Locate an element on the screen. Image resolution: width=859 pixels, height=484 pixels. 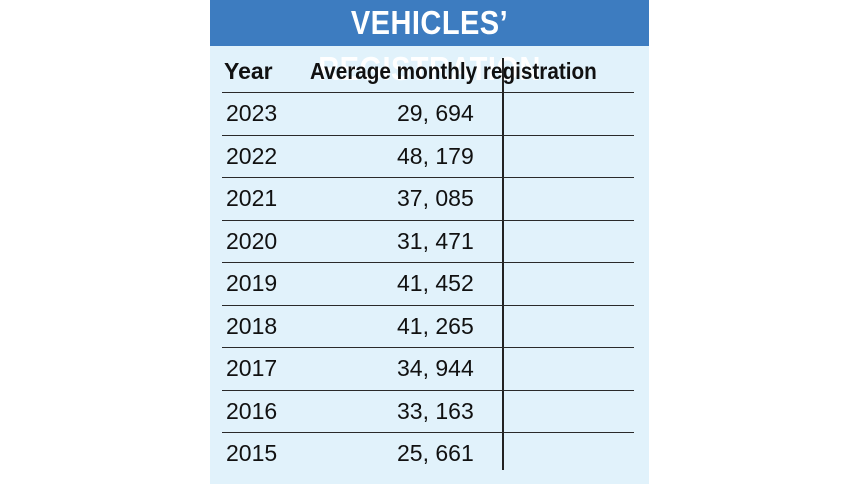
table-header-row: Year Average monthly registration is located at coordinates (428, 71).